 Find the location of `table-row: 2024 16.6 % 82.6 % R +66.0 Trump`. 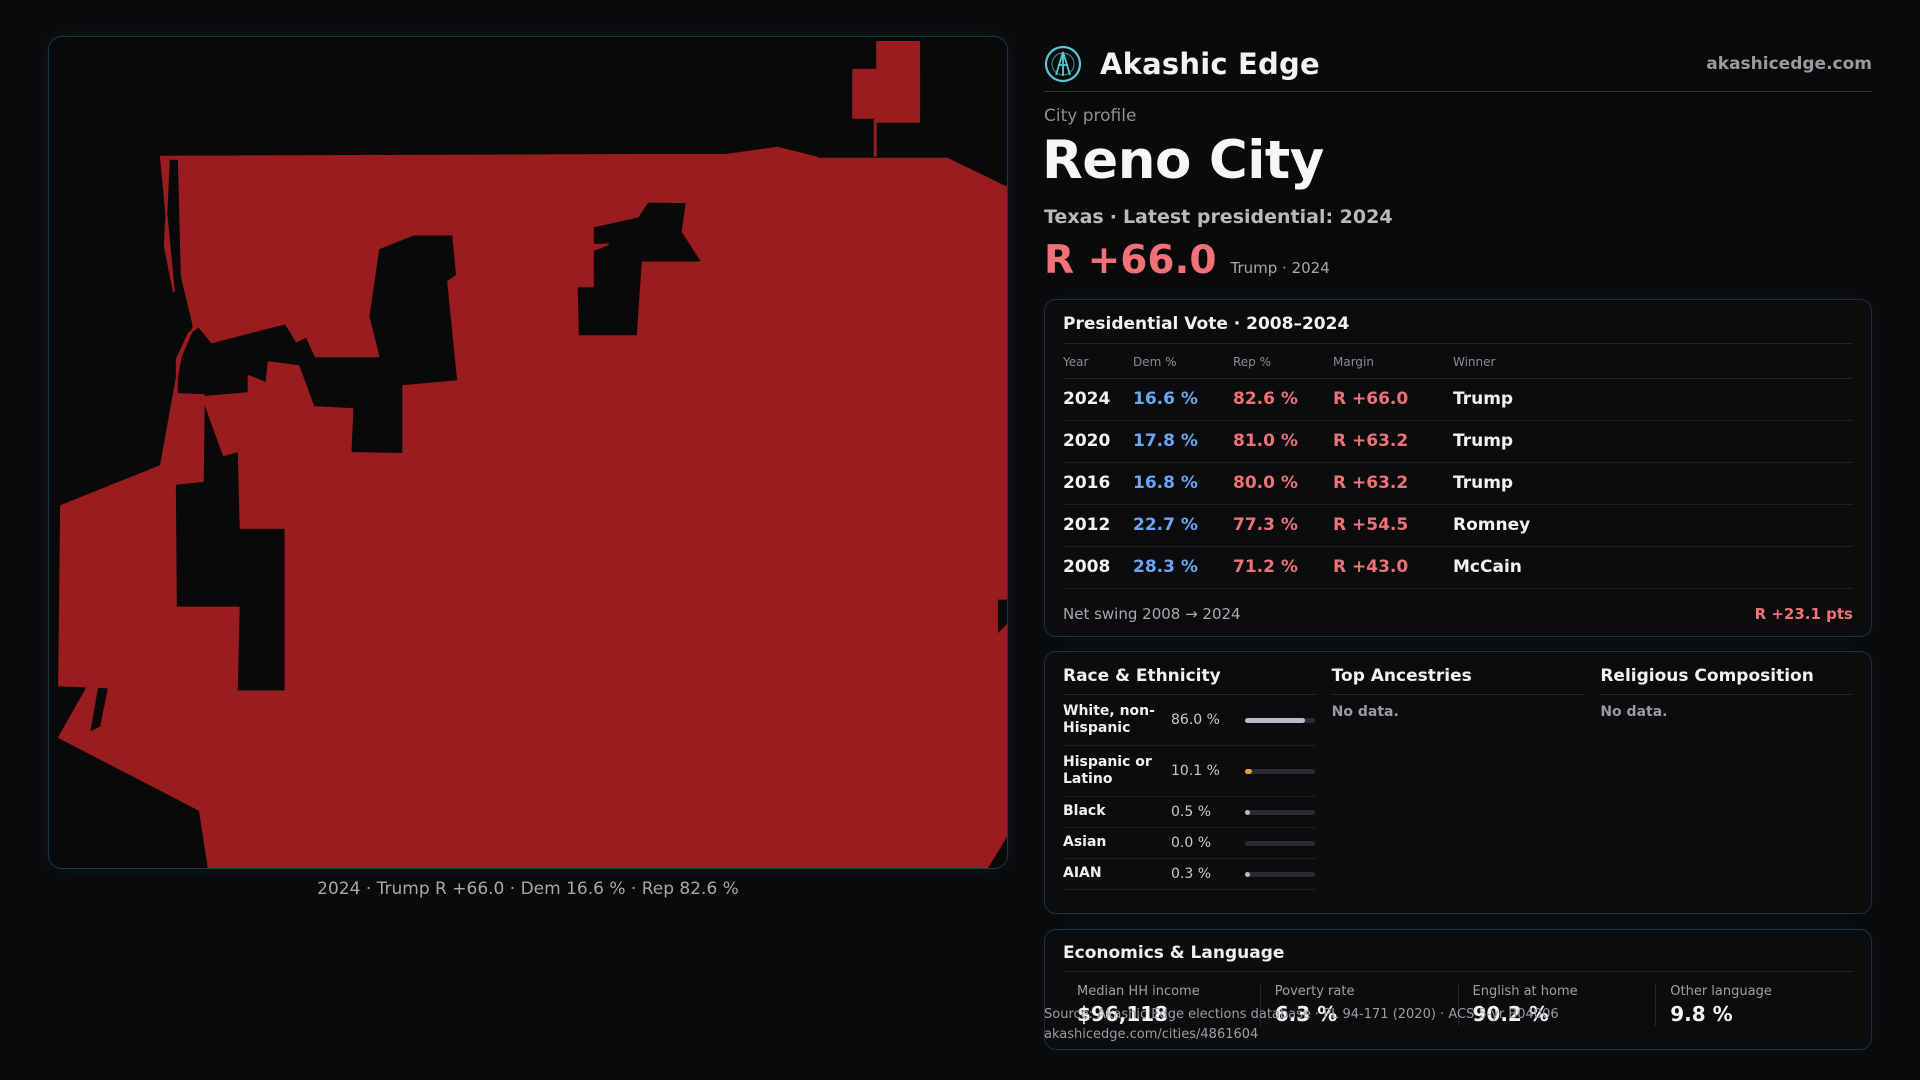

table-row: 2024 16.6 % 82.6 % R +66.0 Trump is located at coordinates (1458, 399).